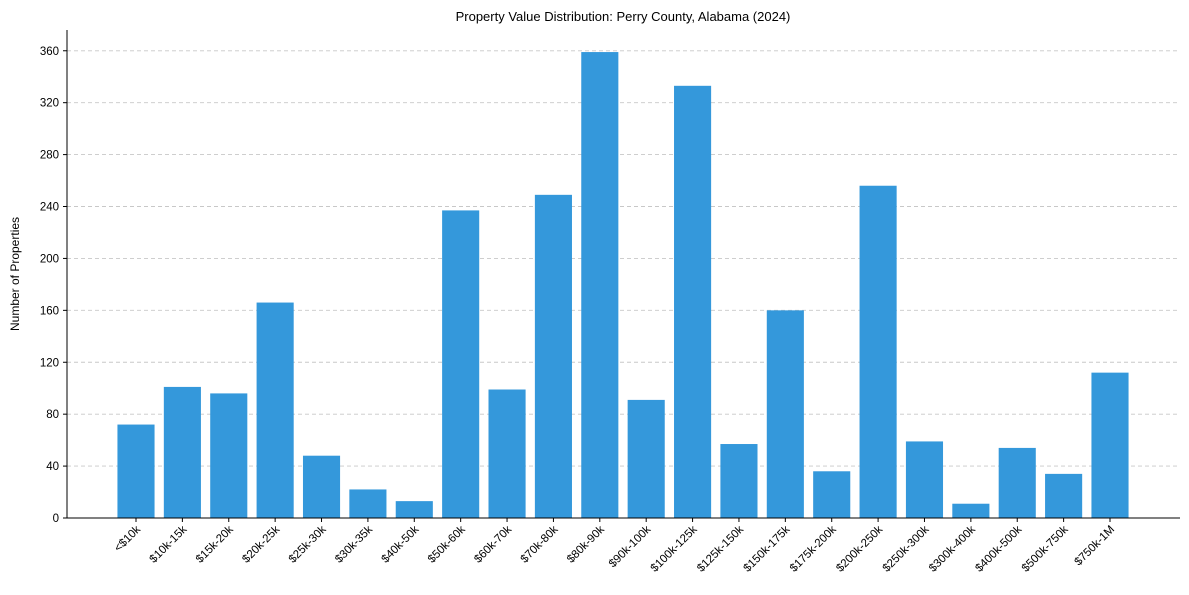 Image resolution: width=1189 pixels, height=595 pixels. What do you see at coordinates (127, 538) in the screenshot?
I see `x-tick-label: <$10k` at bounding box center [127, 538].